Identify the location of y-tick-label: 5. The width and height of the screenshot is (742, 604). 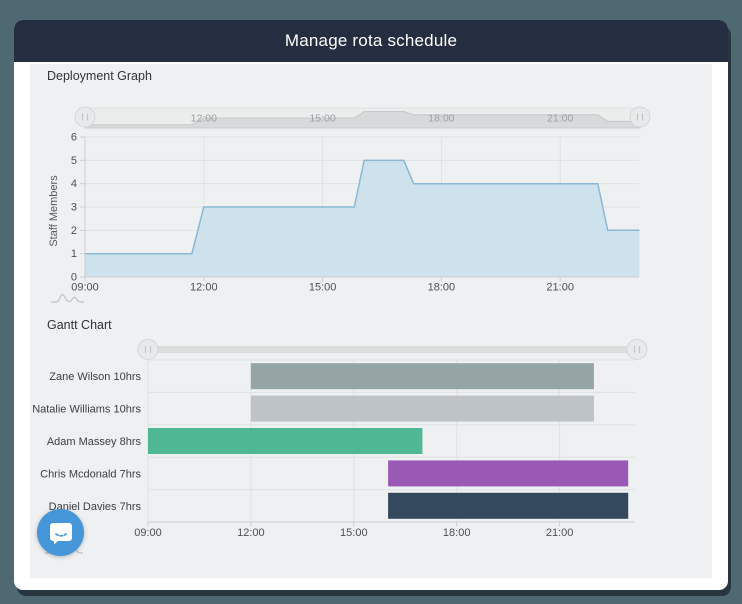
(74, 161).